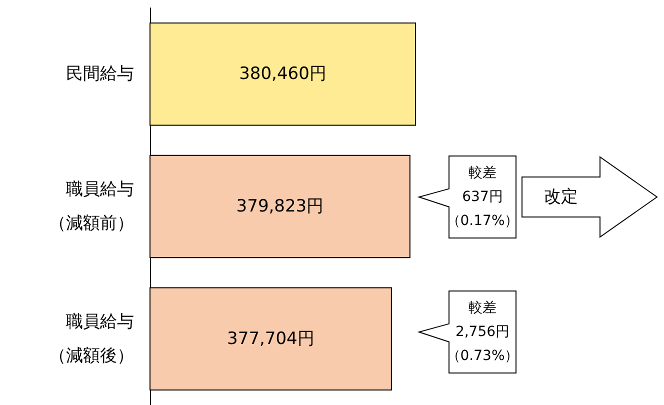 This screenshot has width=664, height=405. I want to click on data-label: 377,704円, so click(270, 338).